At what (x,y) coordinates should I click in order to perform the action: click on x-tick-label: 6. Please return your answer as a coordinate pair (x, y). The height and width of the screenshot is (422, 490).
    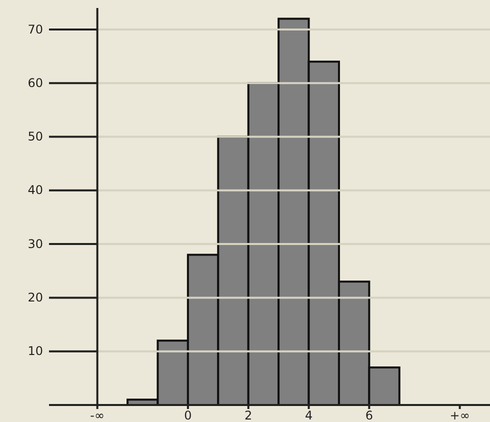
    Looking at the image, I should click on (369, 415).